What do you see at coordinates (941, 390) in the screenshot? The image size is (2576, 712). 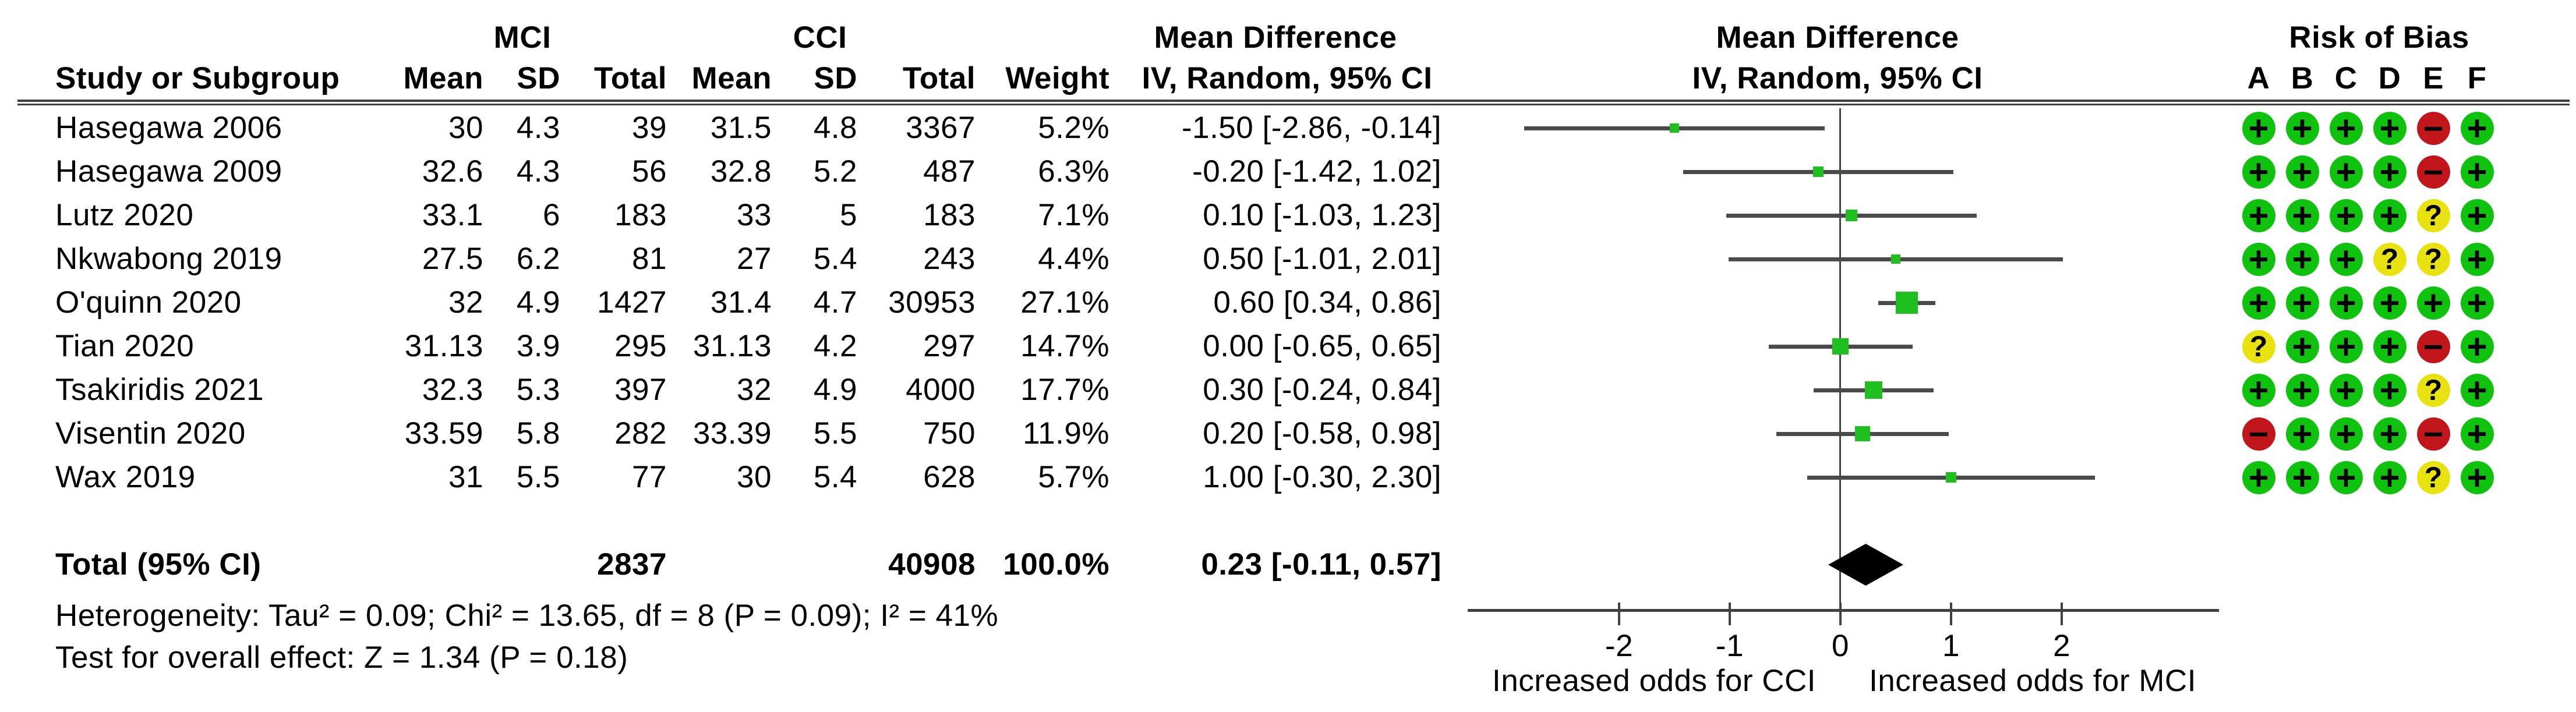 I see `study-cci-total: 4000` at bounding box center [941, 390].